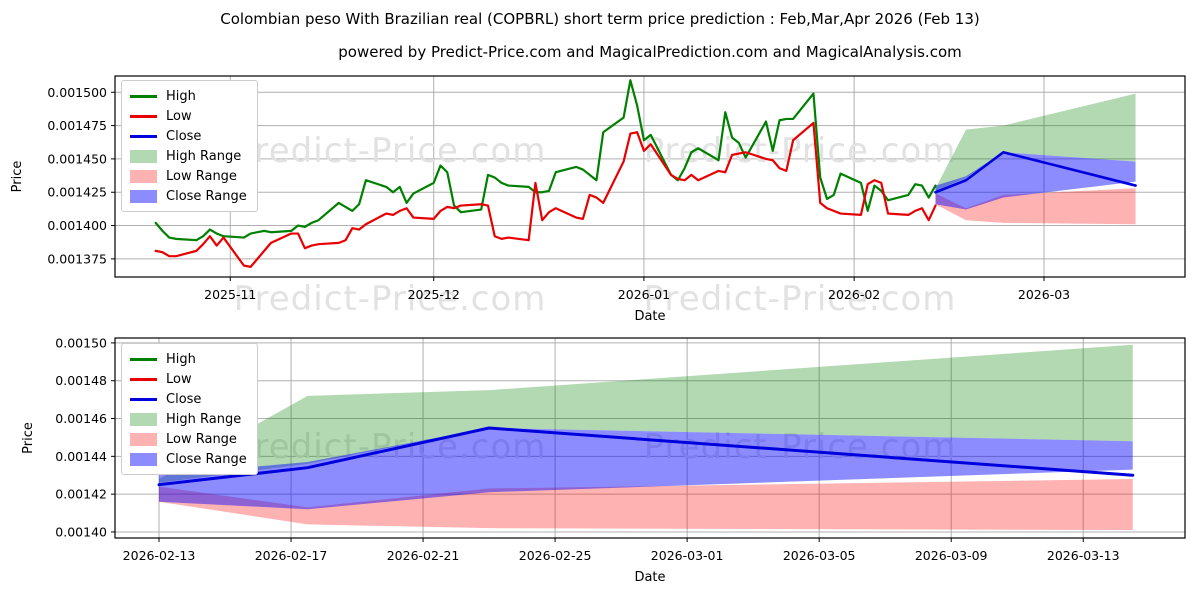 The height and width of the screenshot is (600, 1200). Describe the element at coordinates (77, 192) in the screenshot. I see `y-tick-label: 0.001425` at that location.